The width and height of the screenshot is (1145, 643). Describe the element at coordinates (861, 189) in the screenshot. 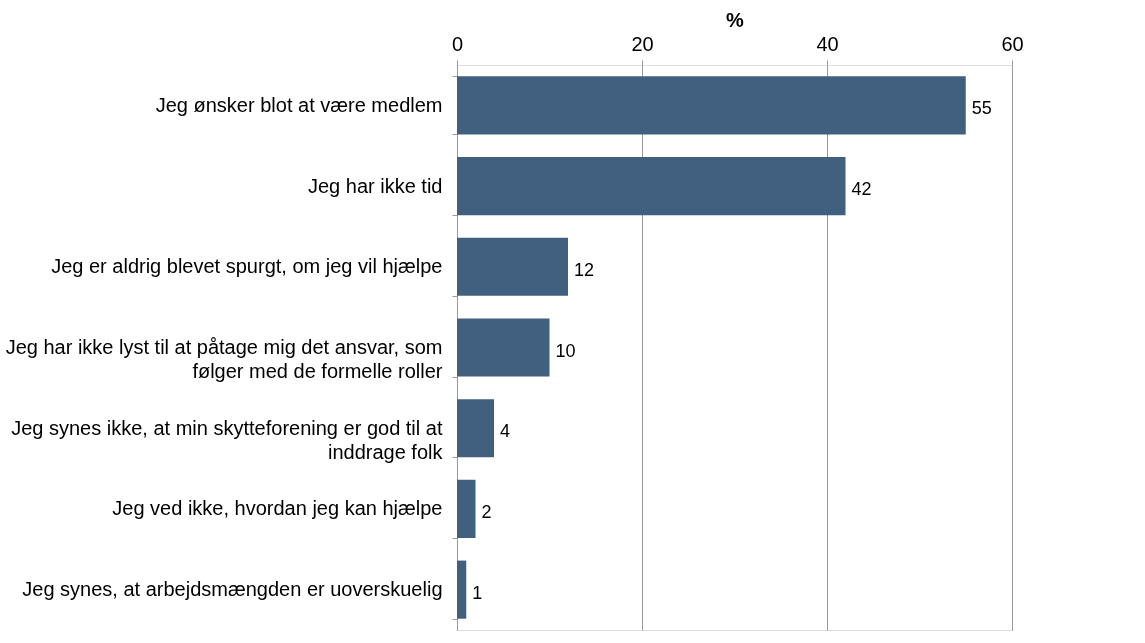

I see `data-label: 42` at that location.